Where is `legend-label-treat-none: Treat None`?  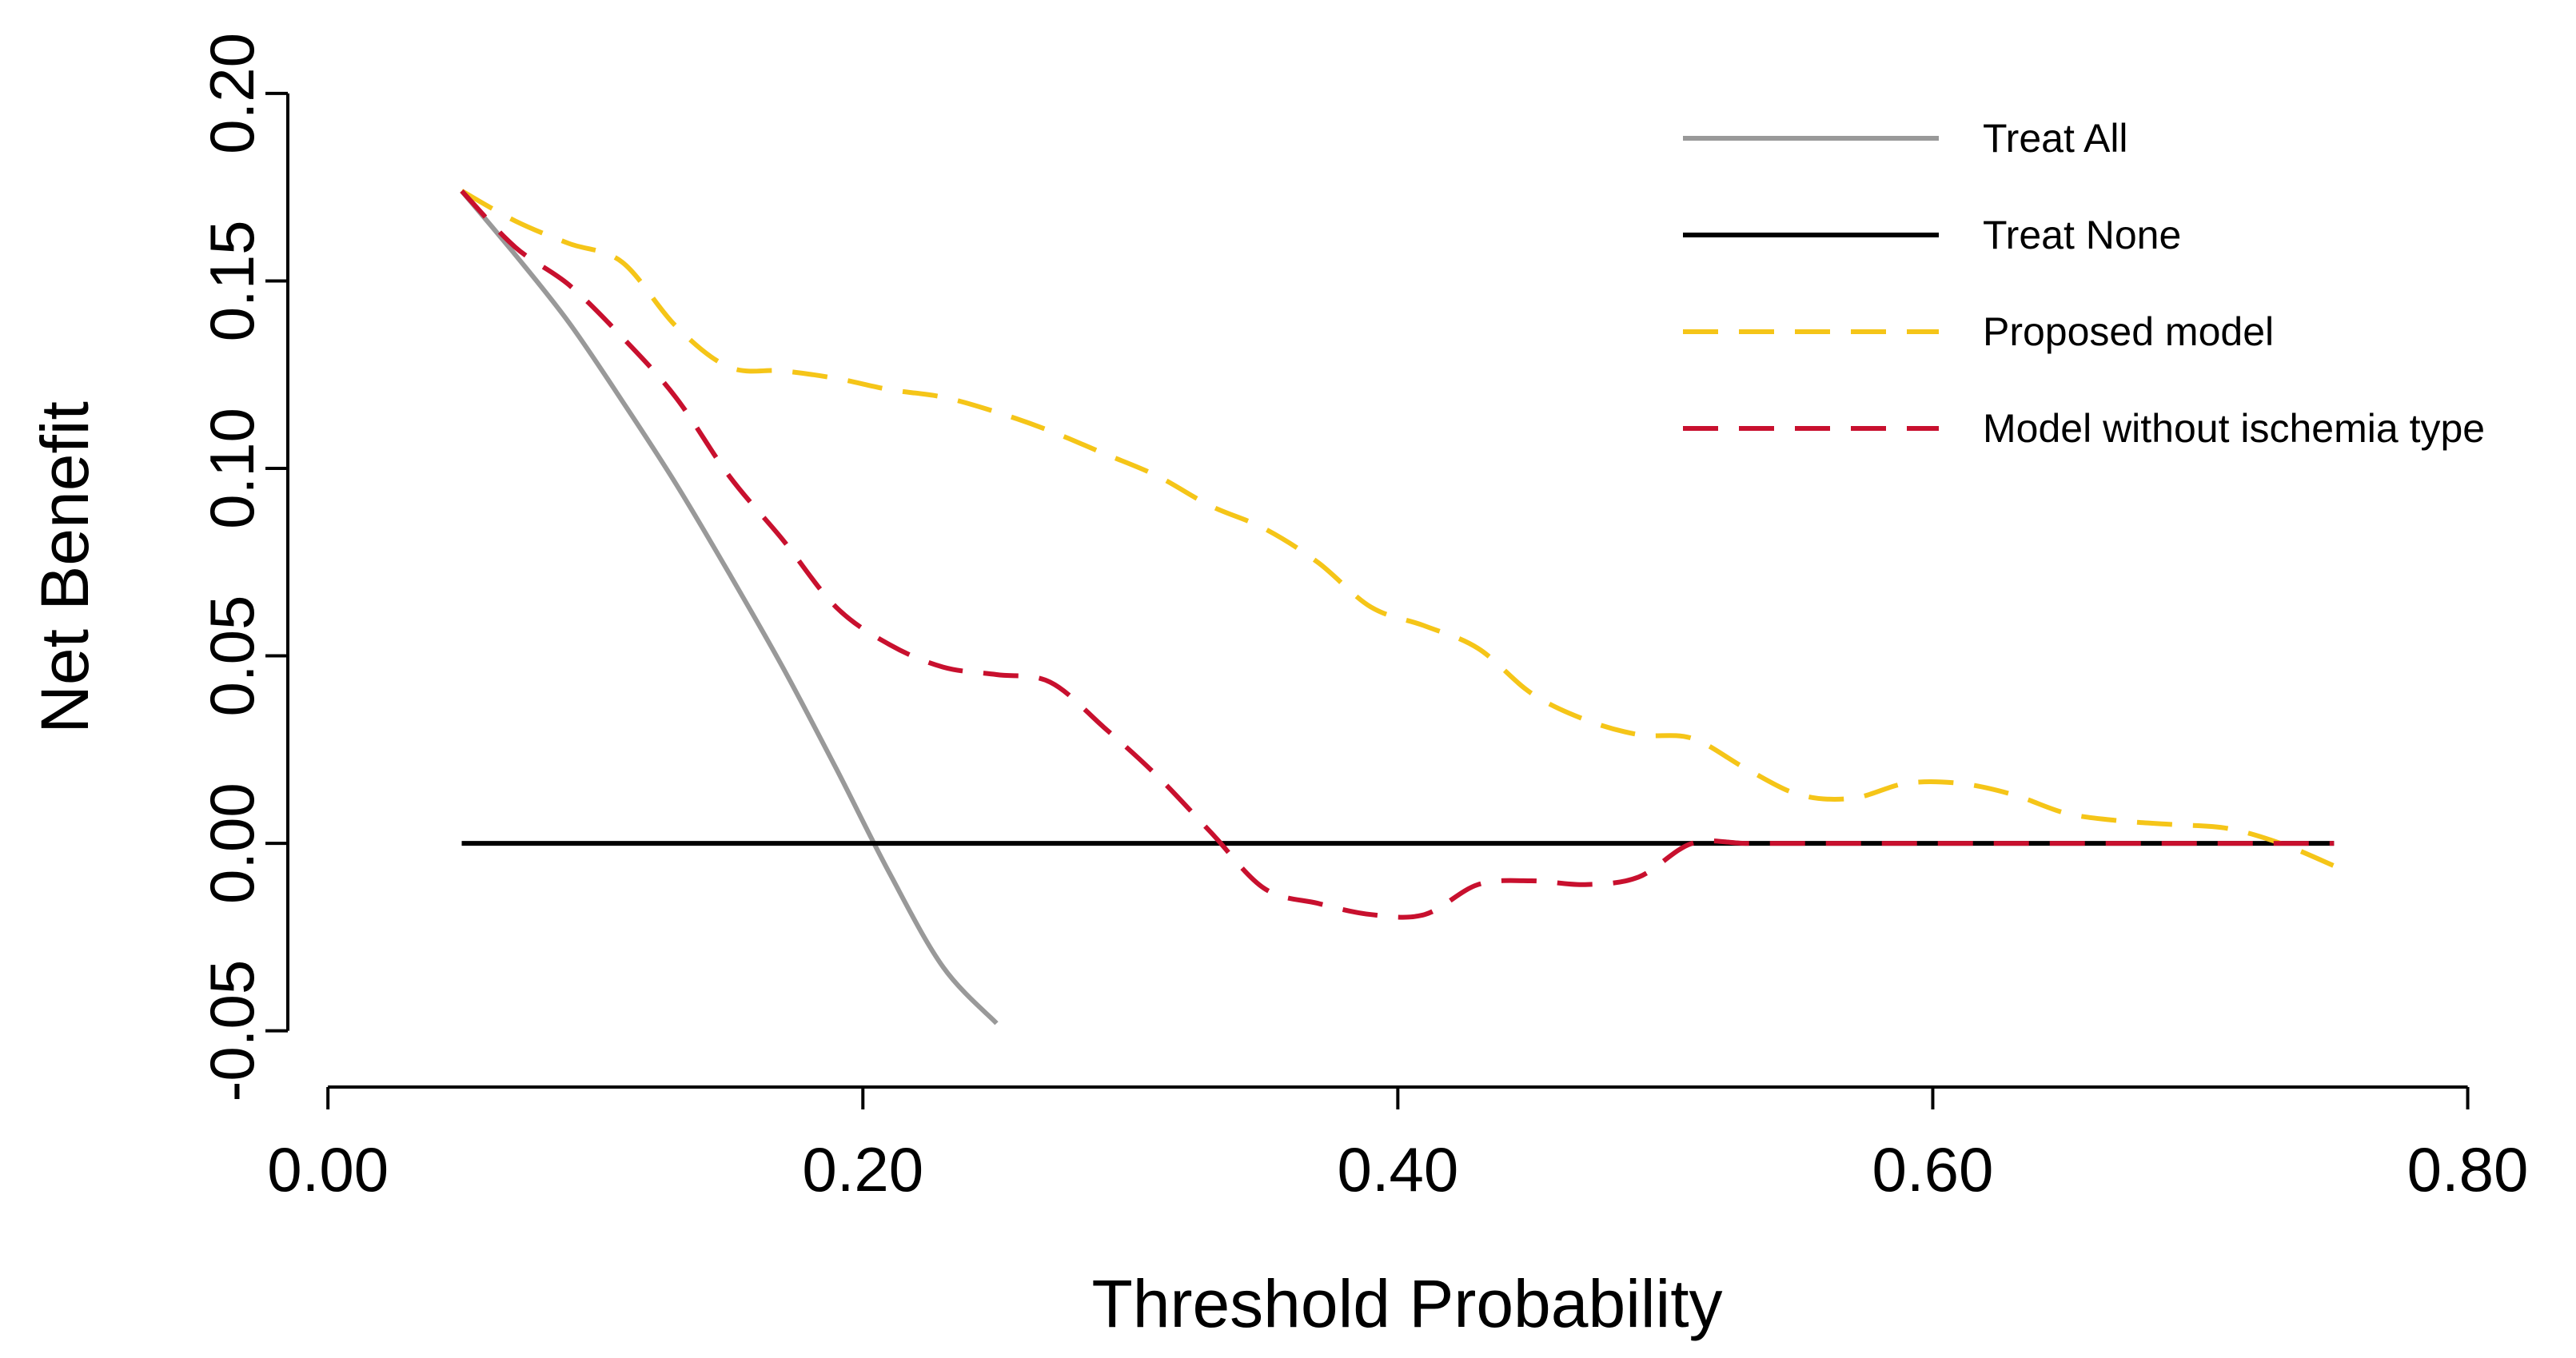
legend-label-treat-none: Treat None is located at coordinates (2082, 235).